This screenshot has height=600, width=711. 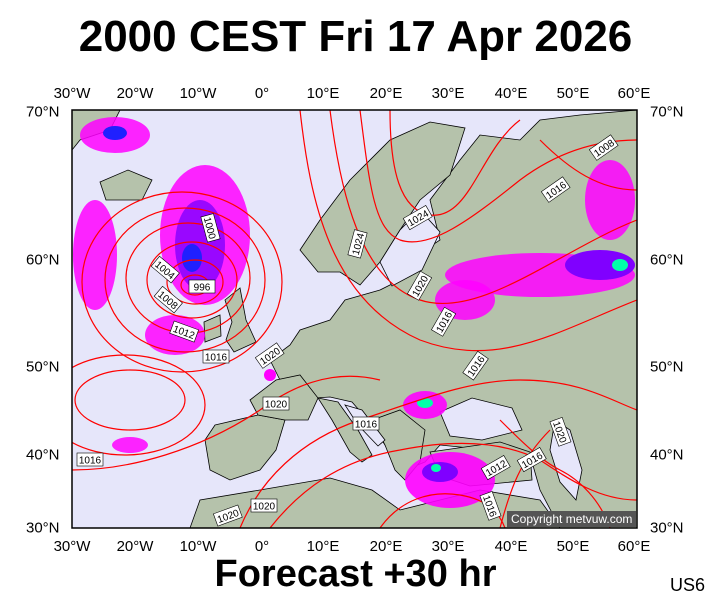 What do you see at coordinates (634, 93) in the screenshot?
I see `lon-tick-top: 60°E` at bounding box center [634, 93].